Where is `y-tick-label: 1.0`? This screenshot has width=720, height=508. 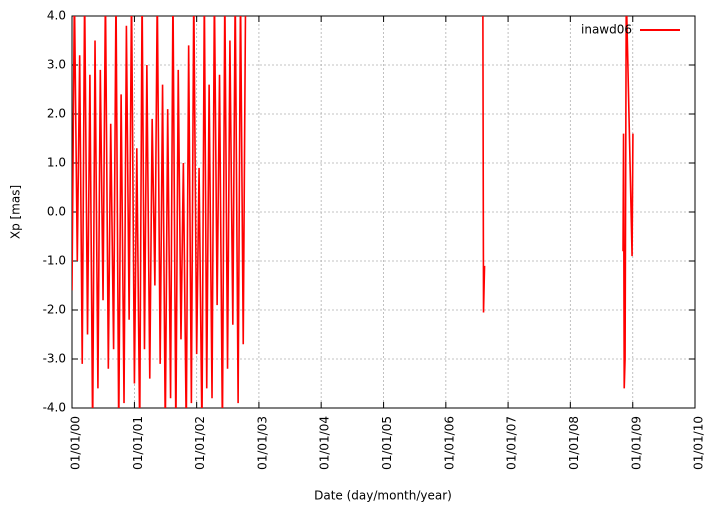
y-tick-label: 1.0 is located at coordinates (56, 163).